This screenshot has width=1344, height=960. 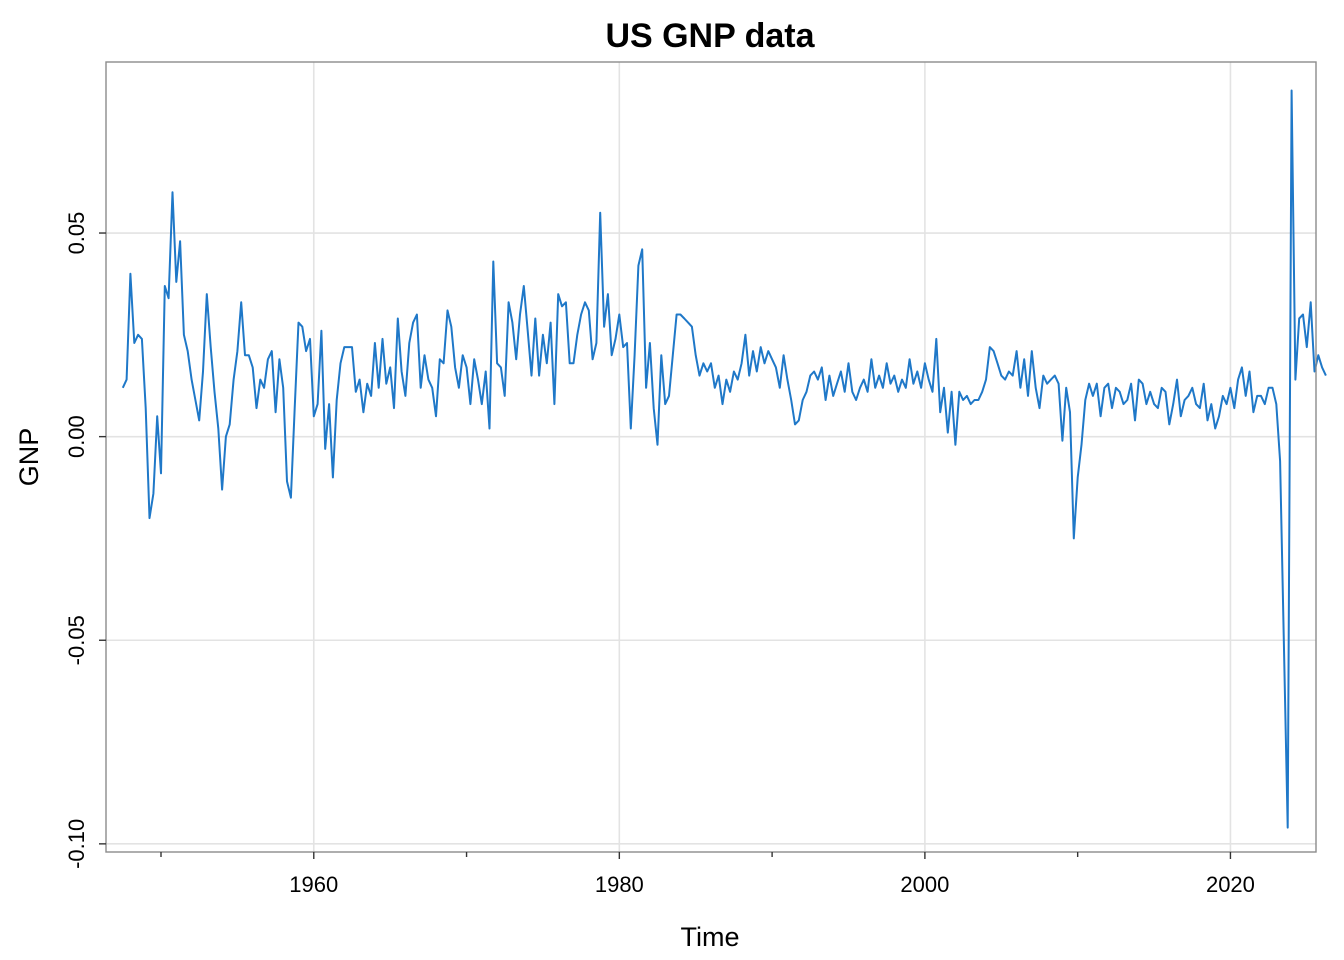 What do you see at coordinates (924, 884) in the screenshot?
I see `x-tick-label: 2000` at bounding box center [924, 884].